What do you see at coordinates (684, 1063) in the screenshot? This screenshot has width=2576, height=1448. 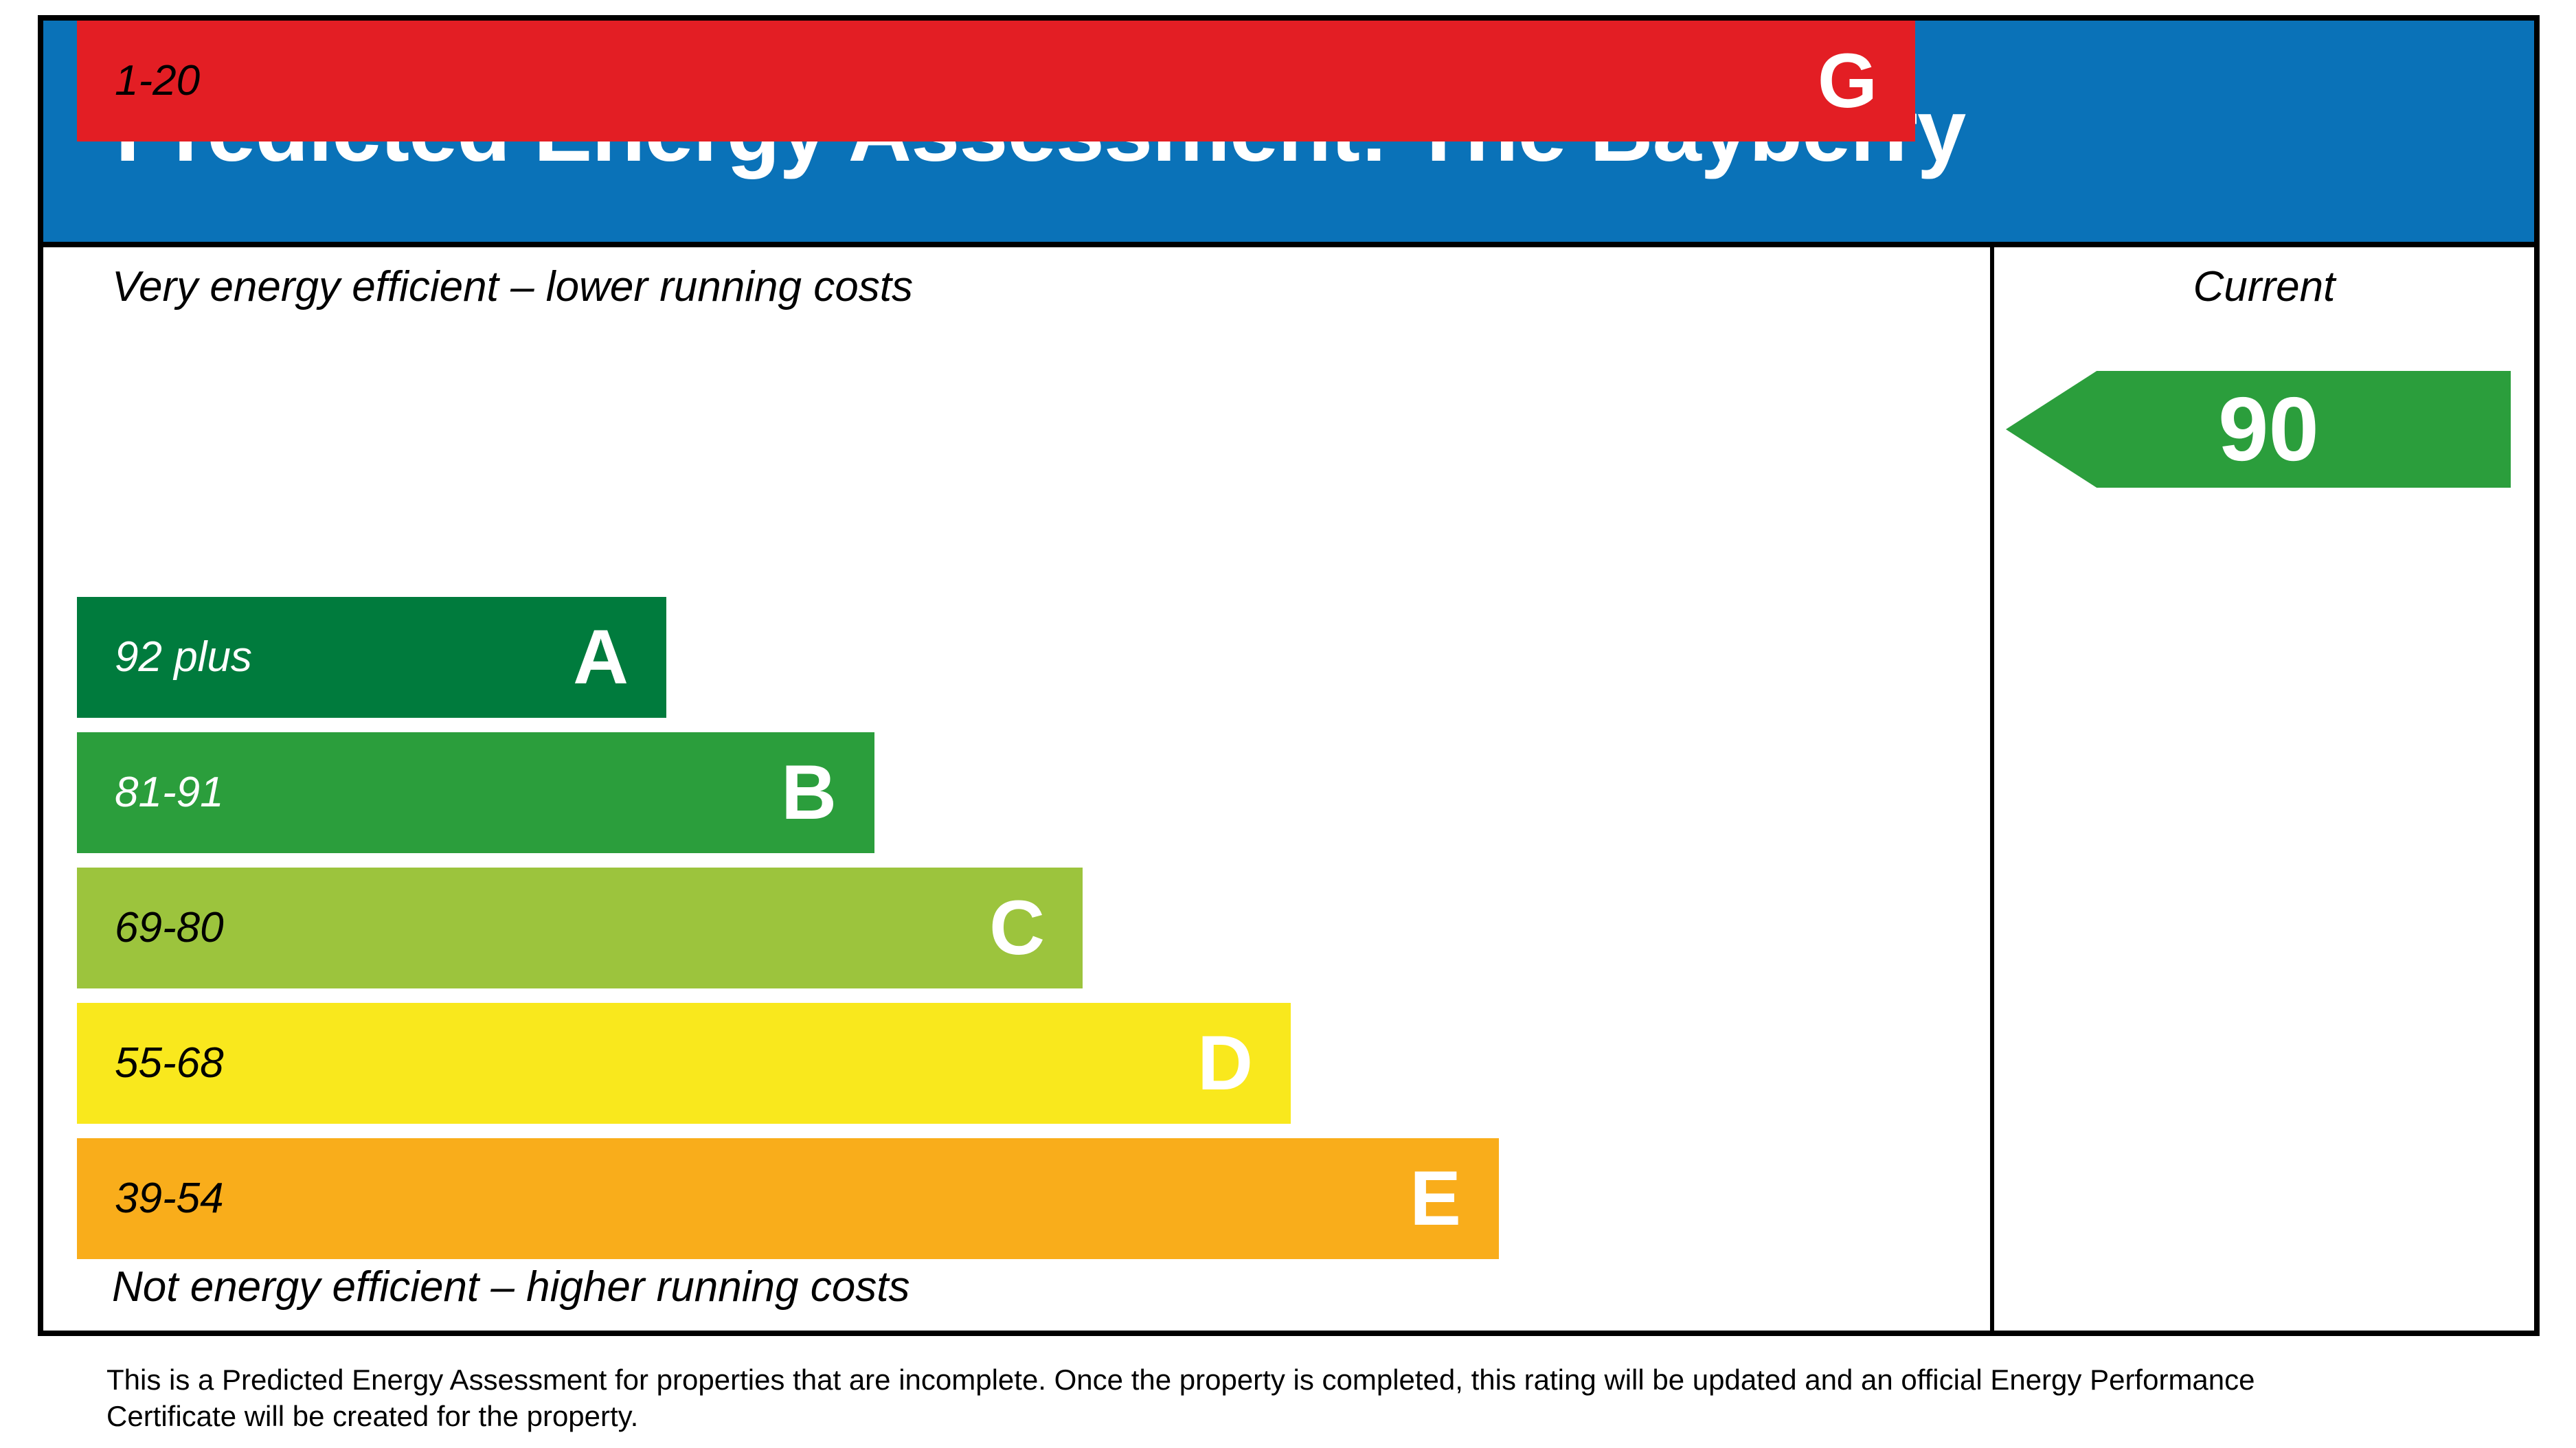 I see `band-bar-d: 55-68 D` at bounding box center [684, 1063].